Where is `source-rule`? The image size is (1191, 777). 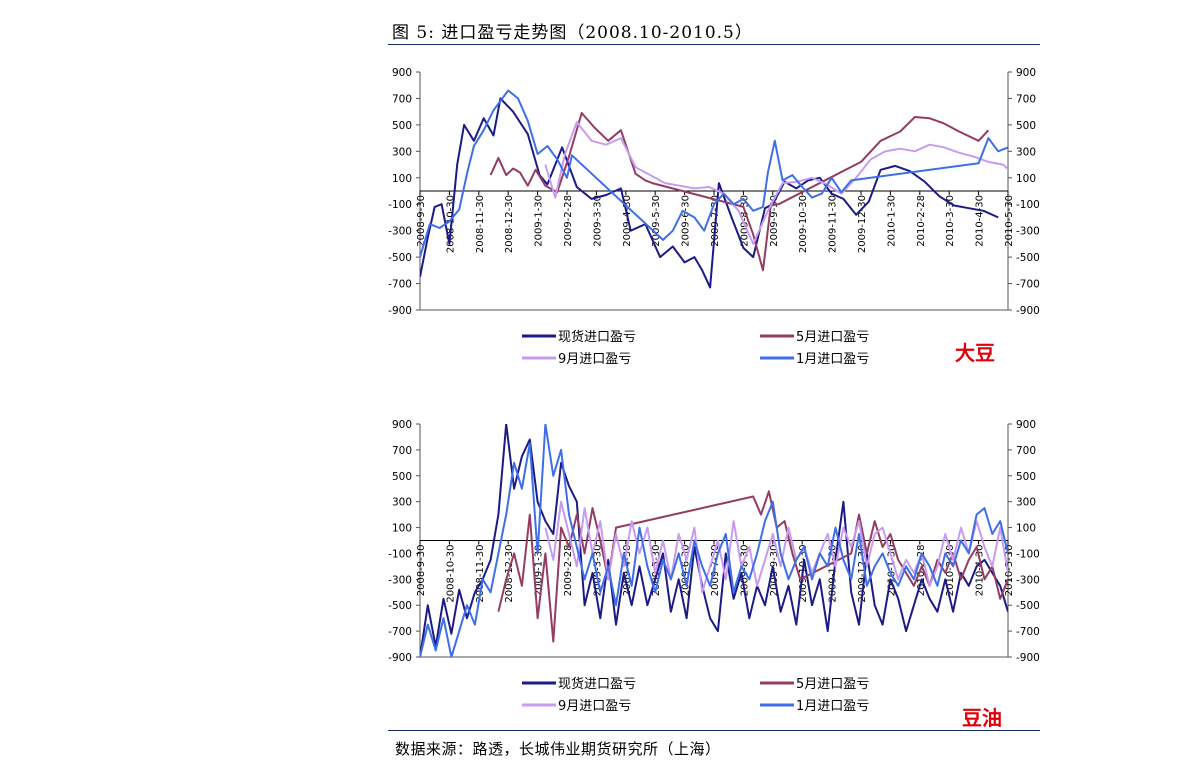
source-rule is located at coordinates (714, 730).